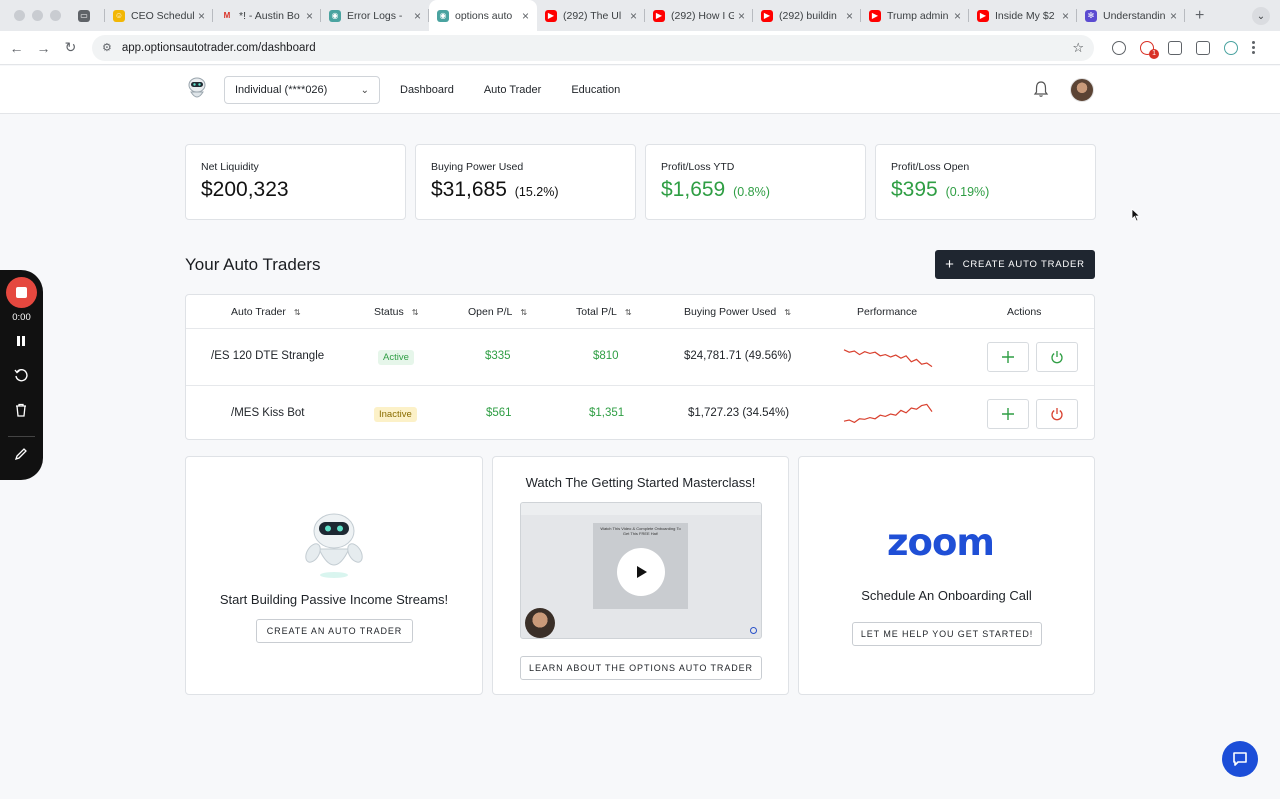 This screenshot has height=799, width=1280. Describe the element at coordinates (946, 595) in the screenshot. I see `onboarding-call-text: Schedule An Onboarding Call` at that location.